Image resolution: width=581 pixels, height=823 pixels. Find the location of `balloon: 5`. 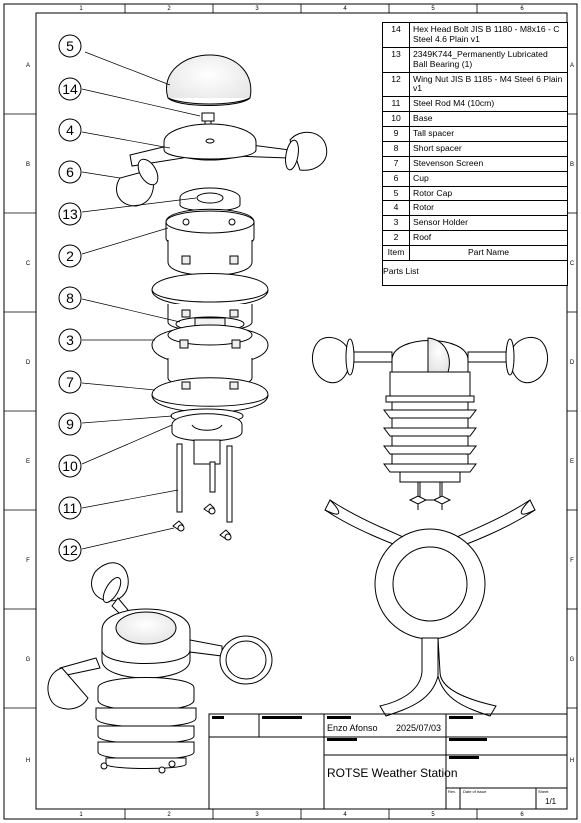

balloon: 5 is located at coordinates (70, 46).